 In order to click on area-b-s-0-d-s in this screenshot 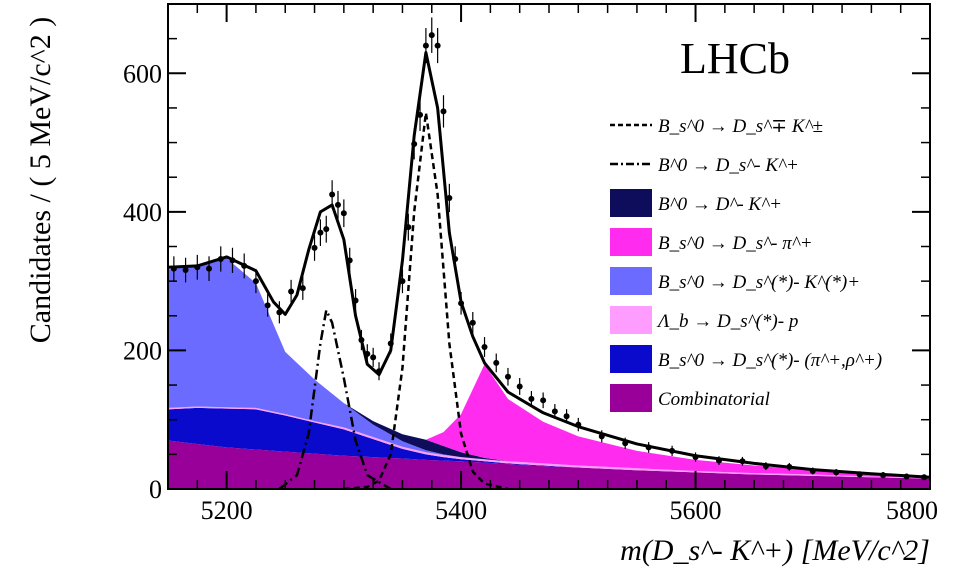, I will do `click(549, 443)`.